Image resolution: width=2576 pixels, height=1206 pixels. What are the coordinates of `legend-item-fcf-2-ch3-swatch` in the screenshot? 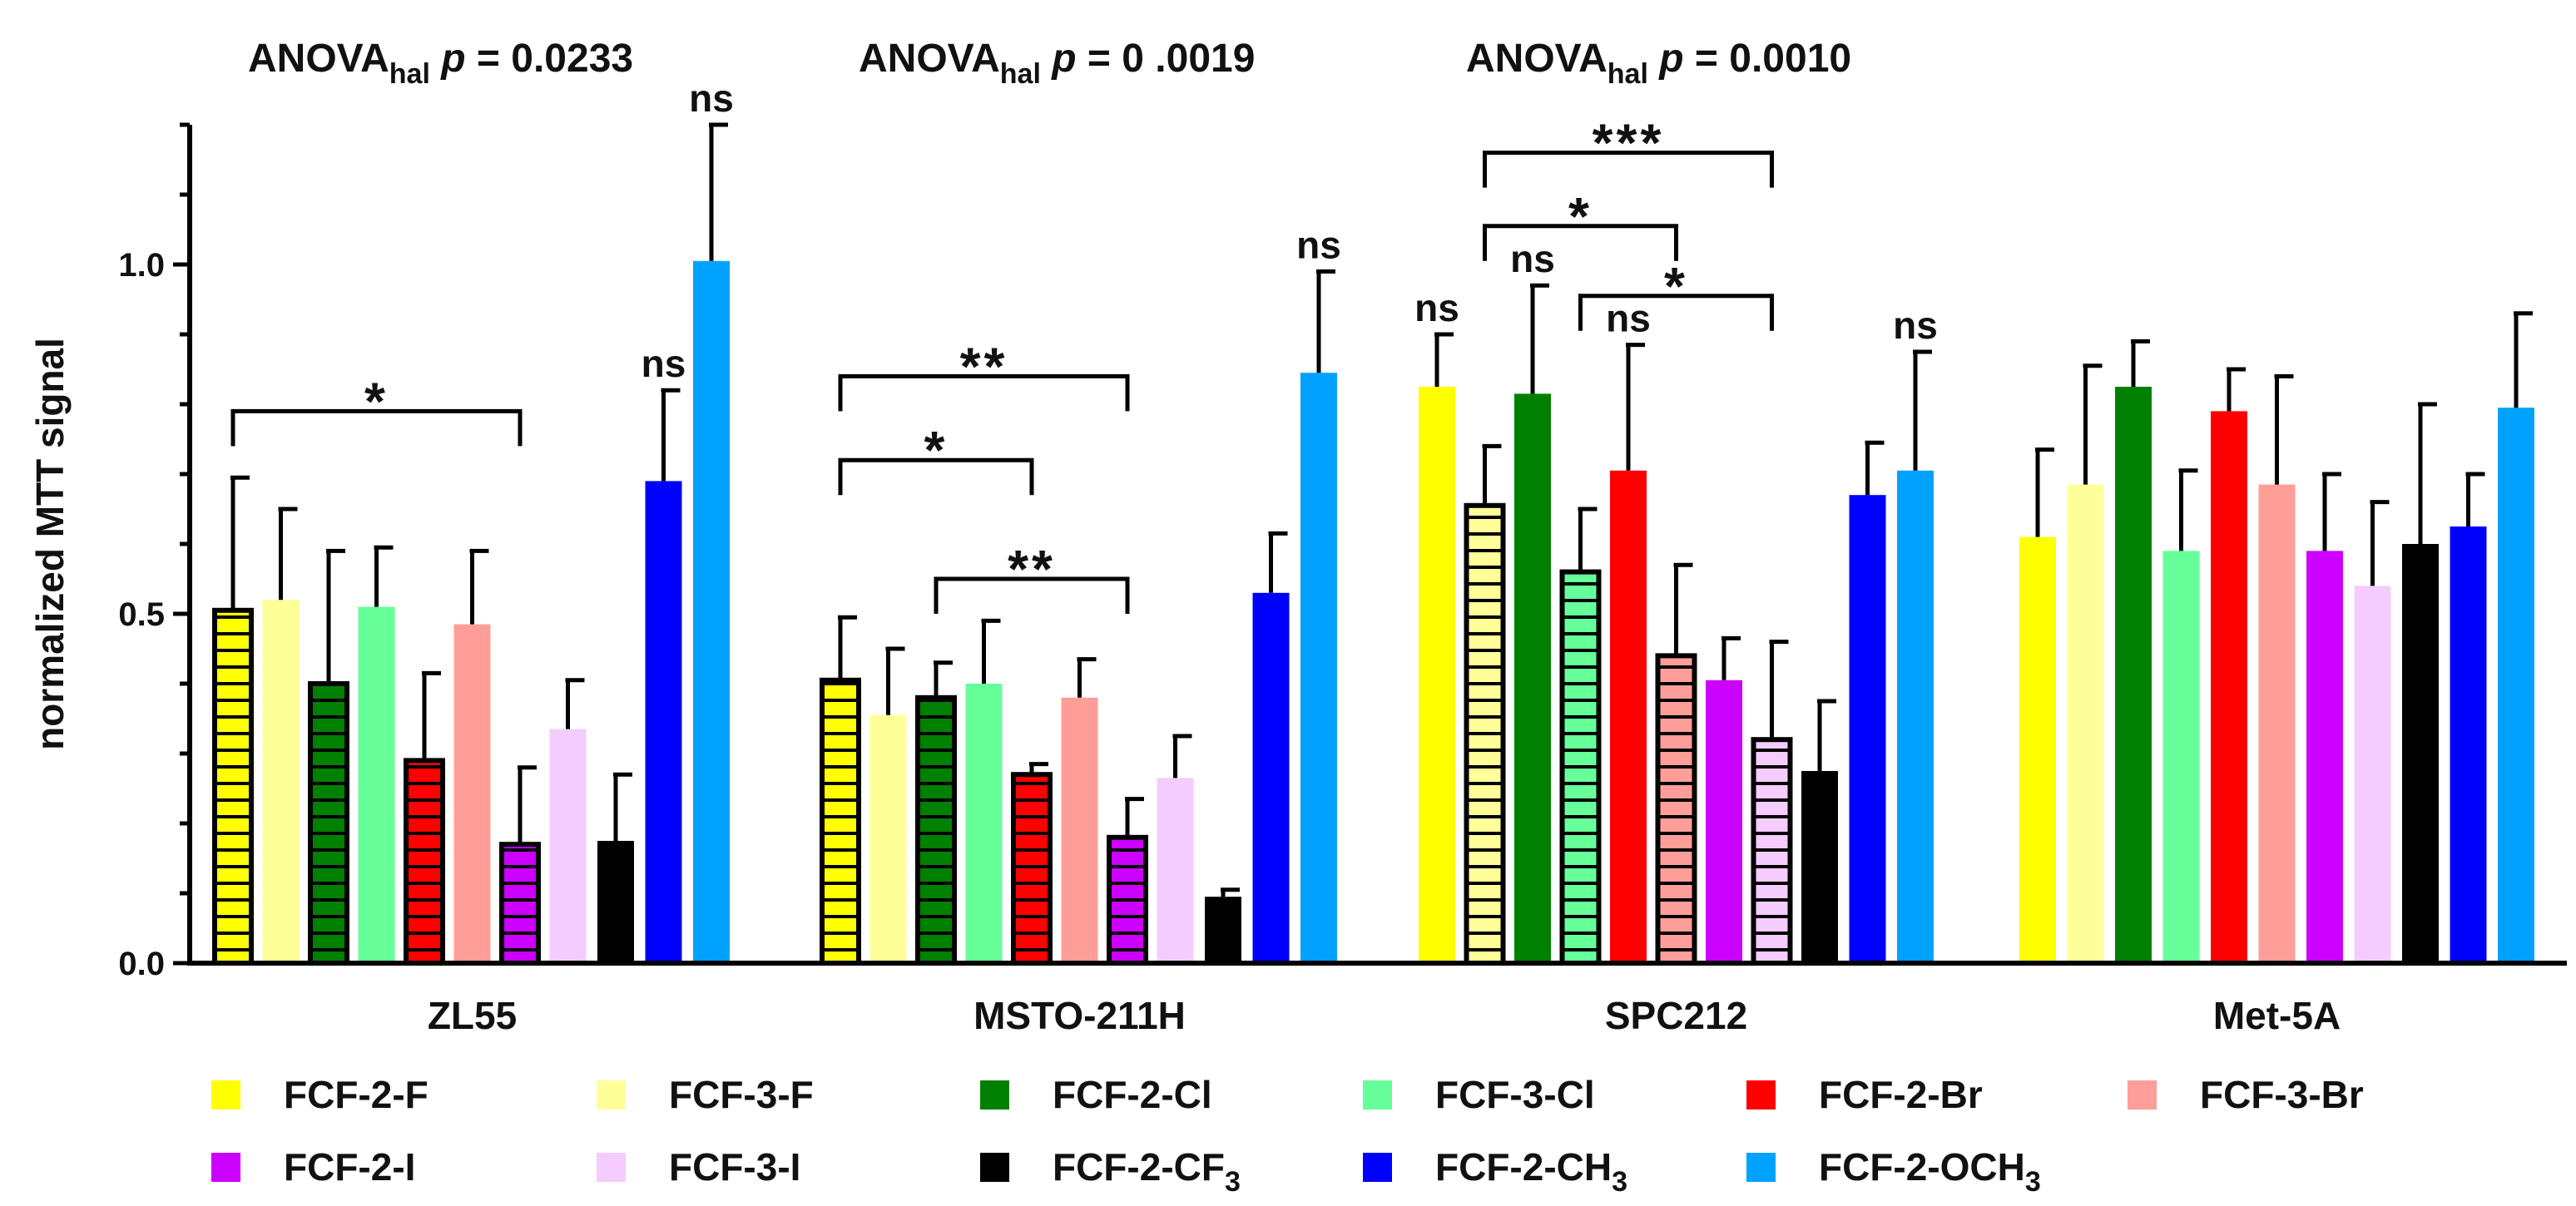 It's located at (1378, 1167).